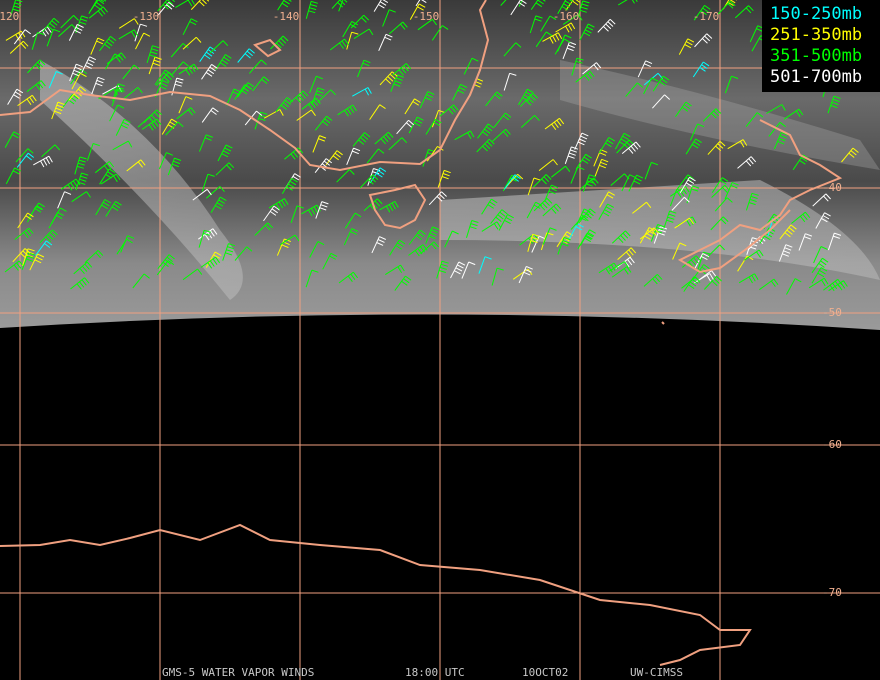  I want to click on latitude-label: -70, so click(832, 592).